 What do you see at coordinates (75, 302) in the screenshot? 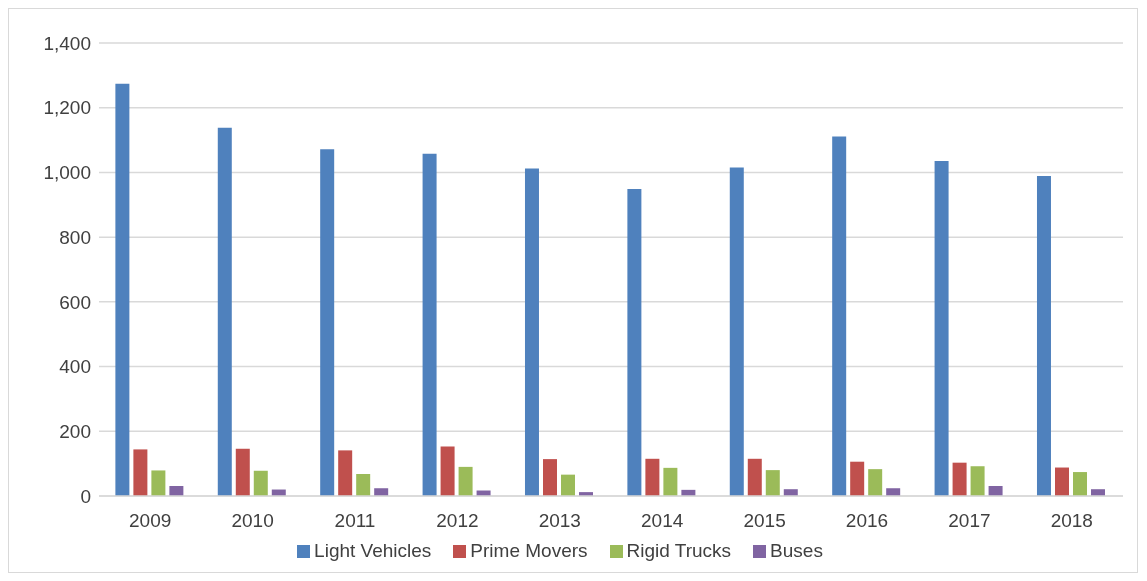
I see `y-tick-label: 600` at bounding box center [75, 302].